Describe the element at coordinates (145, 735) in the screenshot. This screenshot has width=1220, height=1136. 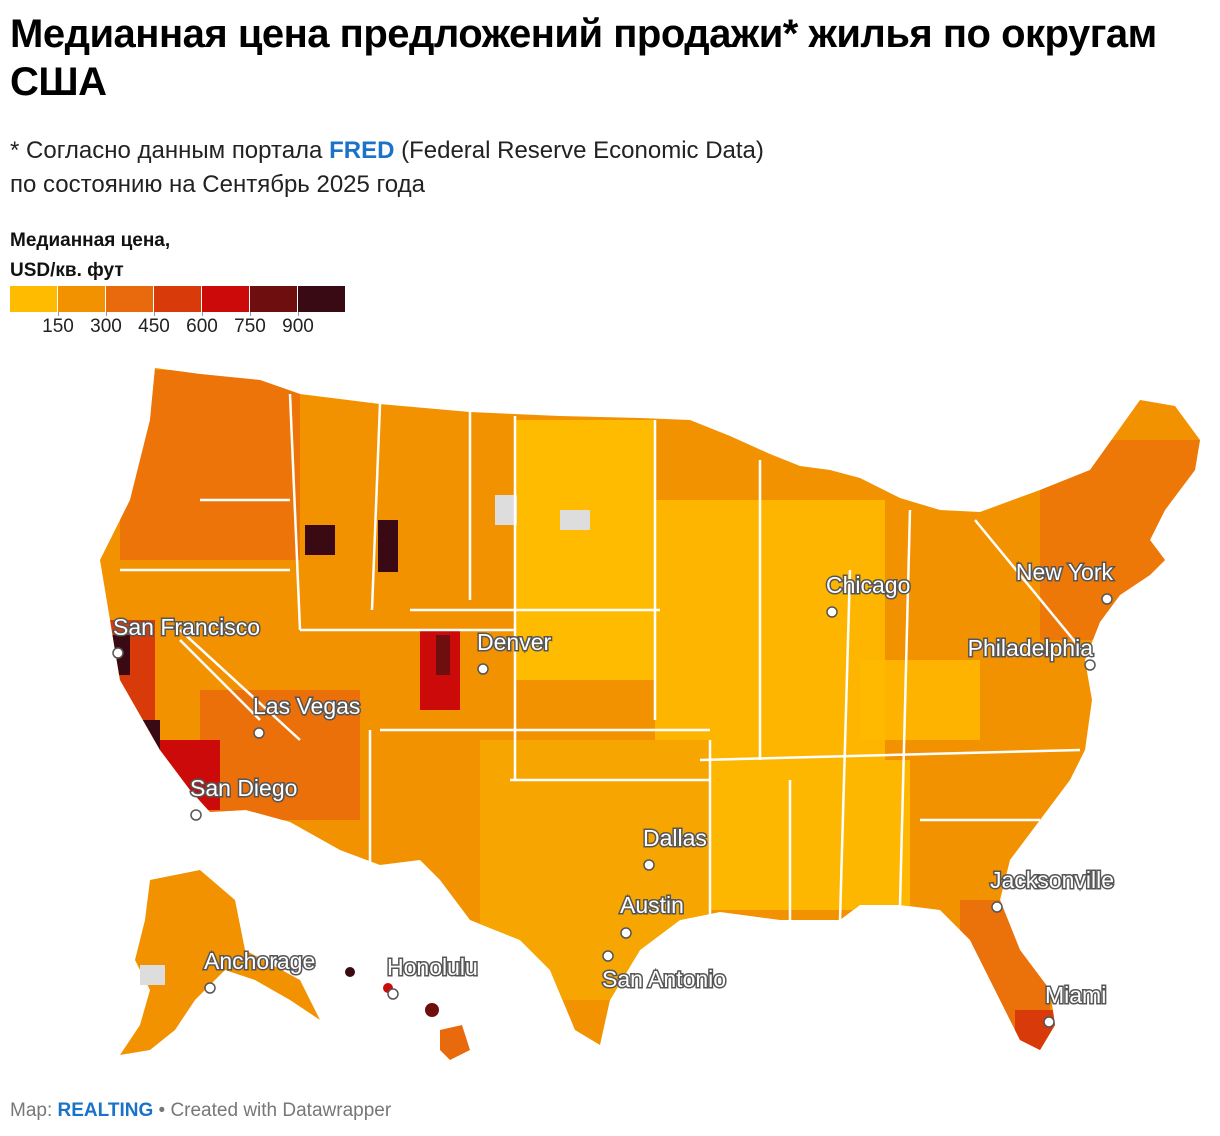
I see `region-los-angeles` at that location.